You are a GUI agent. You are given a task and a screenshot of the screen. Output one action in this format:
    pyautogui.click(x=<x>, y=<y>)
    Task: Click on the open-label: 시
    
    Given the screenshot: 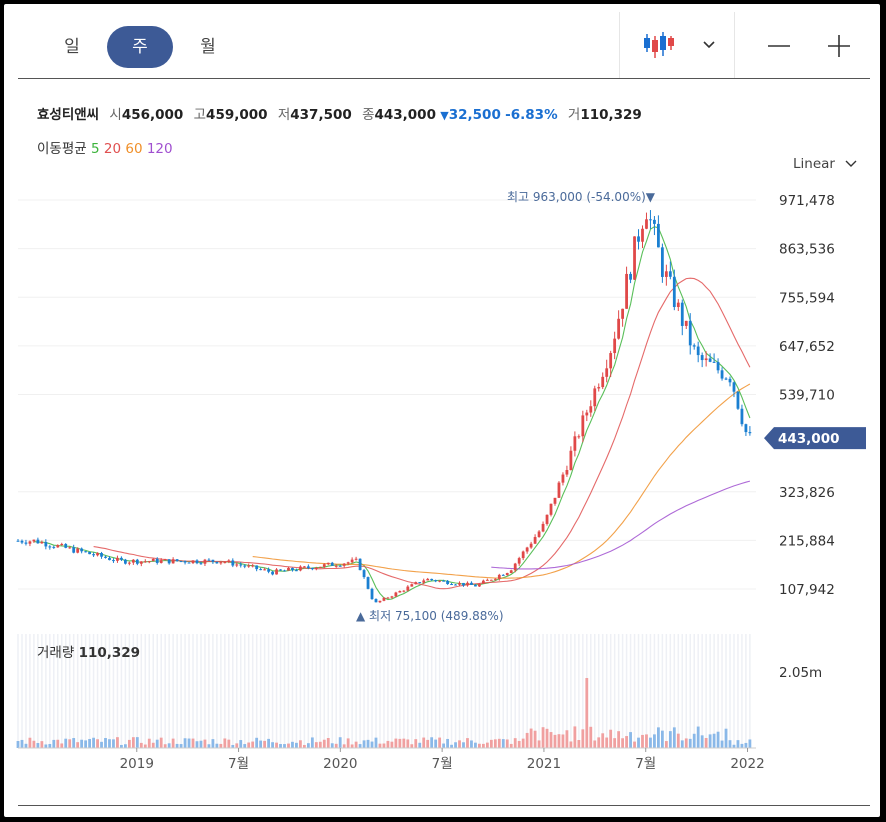 What is the action you would take?
    pyautogui.click(x=115, y=115)
    